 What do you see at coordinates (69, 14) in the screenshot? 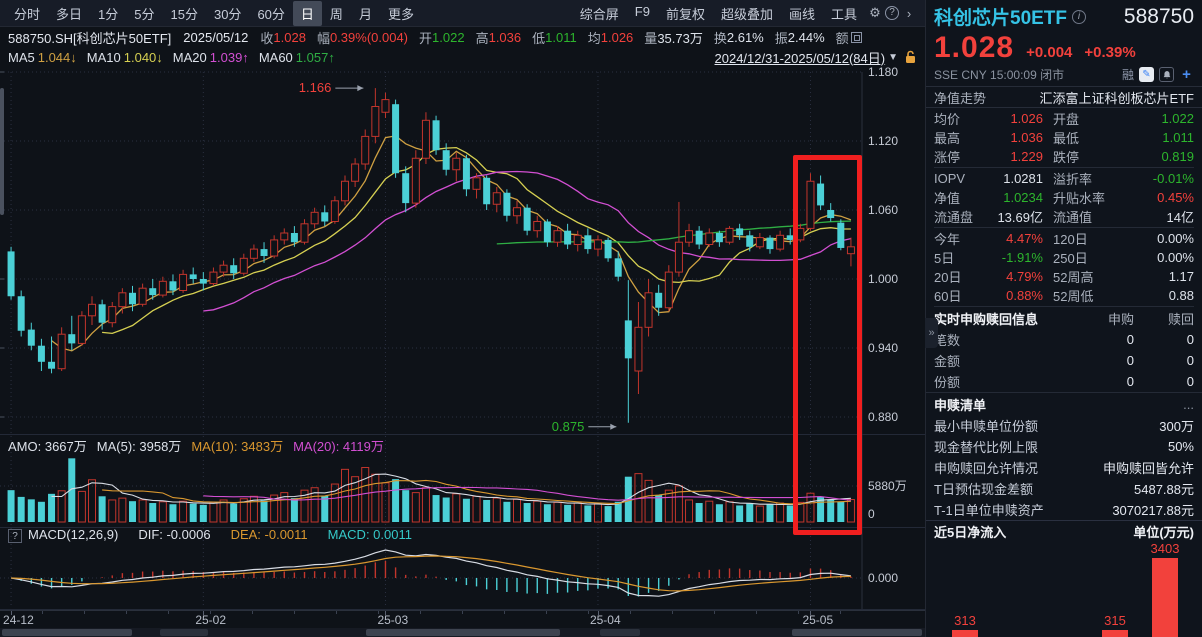
I see `period-tab: 多日` at bounding box center [69, 14].